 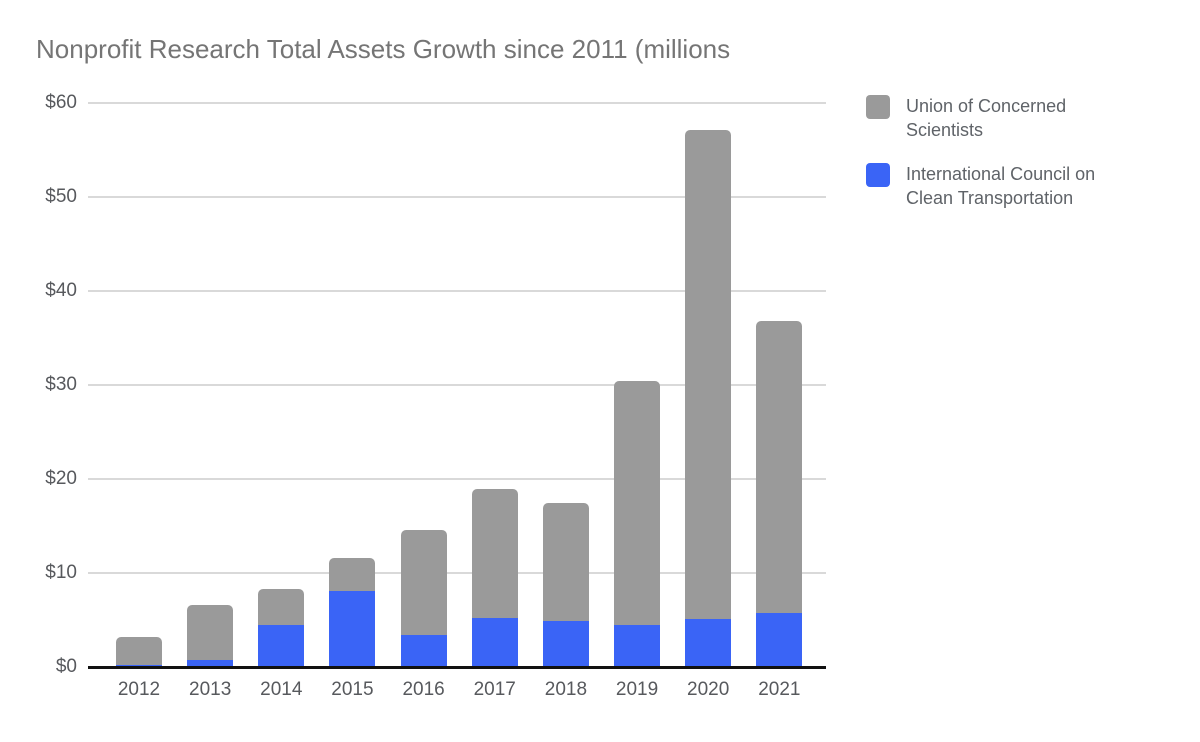 I want to click on y-axis-tick-label: $50, so click(x=61, y=196).